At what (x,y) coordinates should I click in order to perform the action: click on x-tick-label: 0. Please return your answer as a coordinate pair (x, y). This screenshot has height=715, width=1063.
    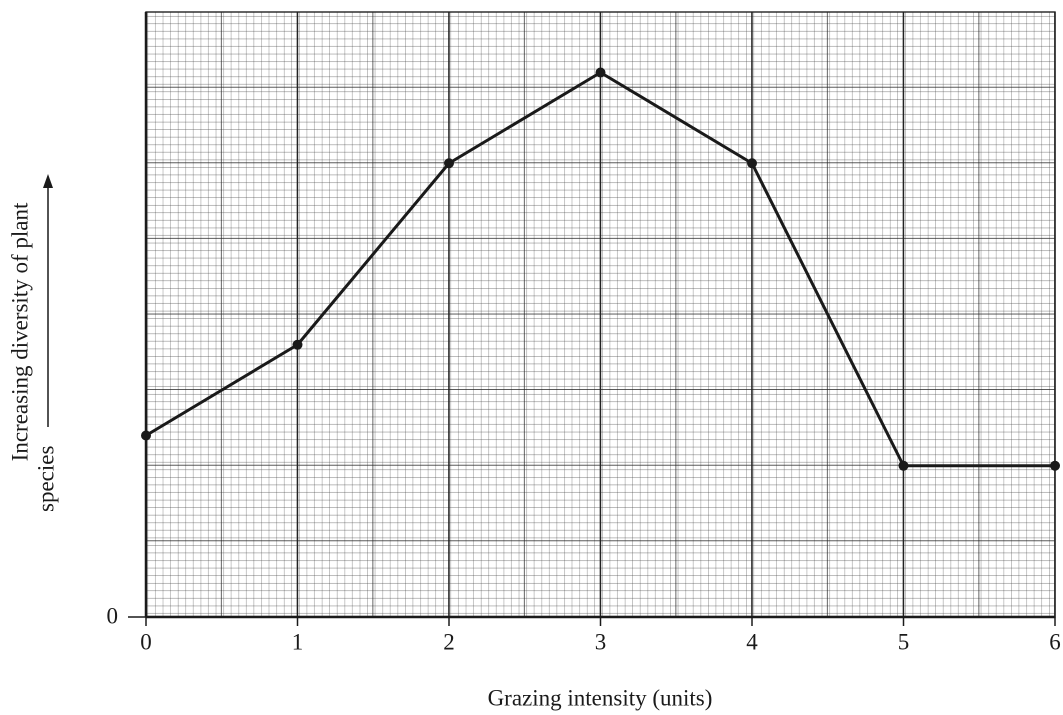
    Looking at the image, I should click on (146, 641).